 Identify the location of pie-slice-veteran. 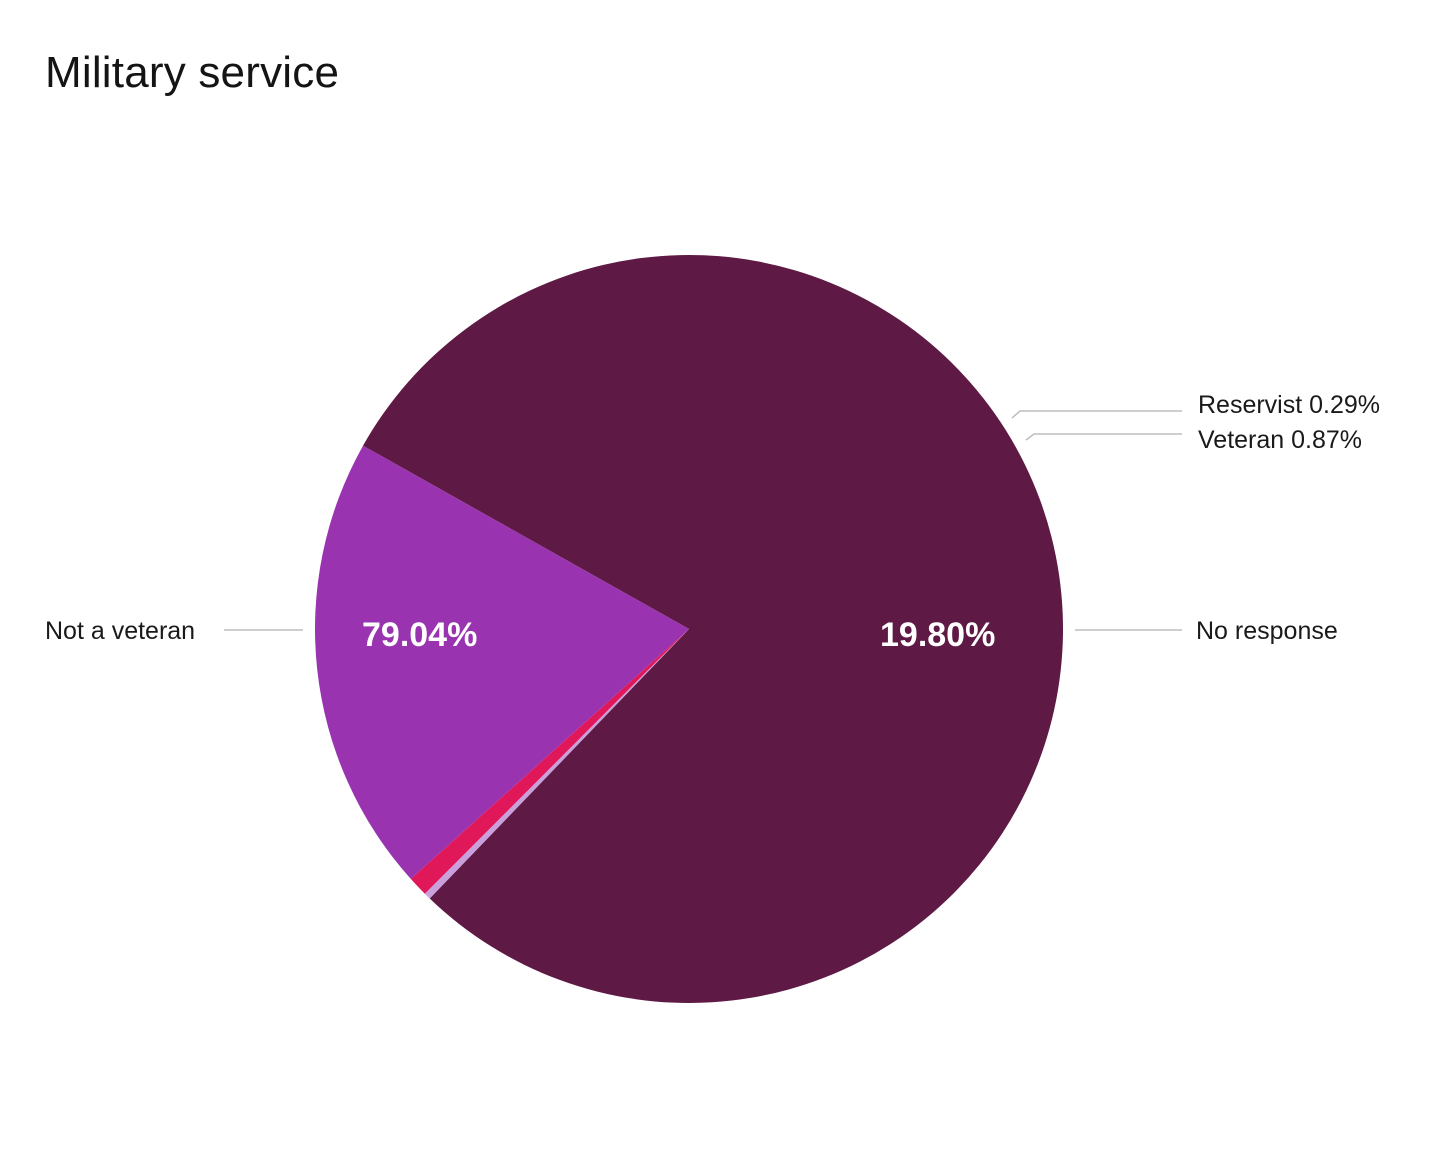
(549, 761).